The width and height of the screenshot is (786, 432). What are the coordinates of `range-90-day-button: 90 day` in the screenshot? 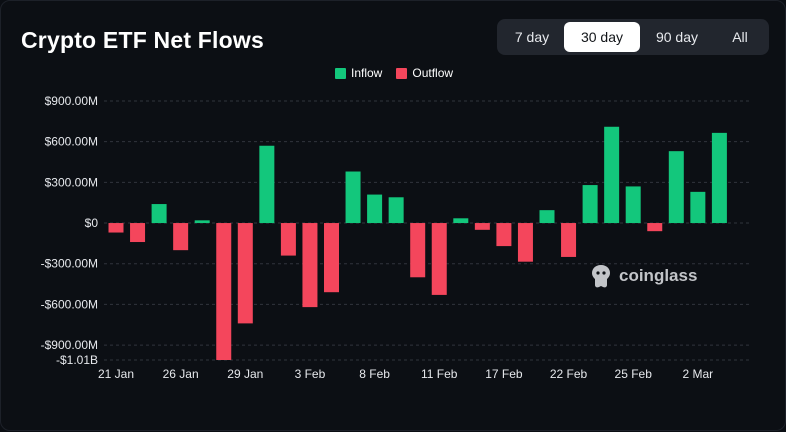 It's located at (677, 37).